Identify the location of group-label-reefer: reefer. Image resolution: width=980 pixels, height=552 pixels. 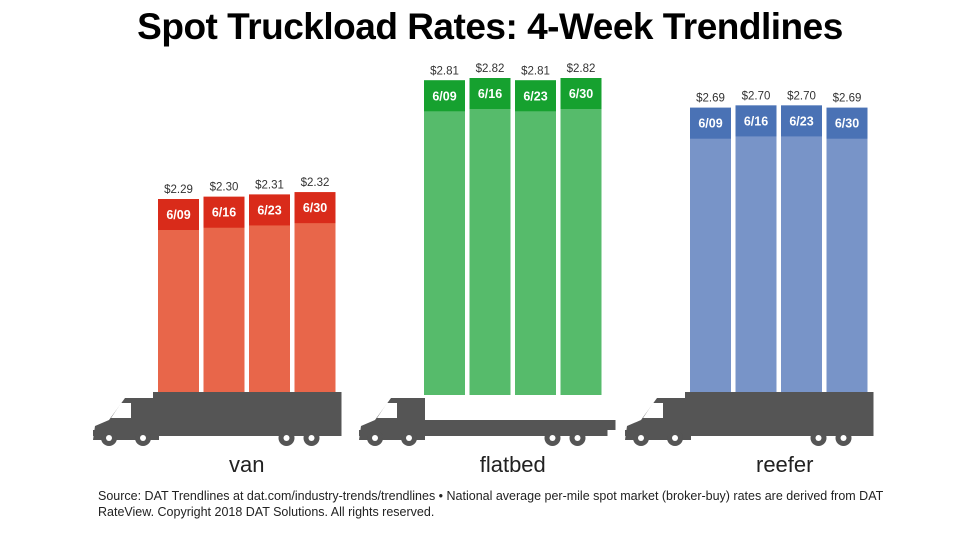
(784, 464).